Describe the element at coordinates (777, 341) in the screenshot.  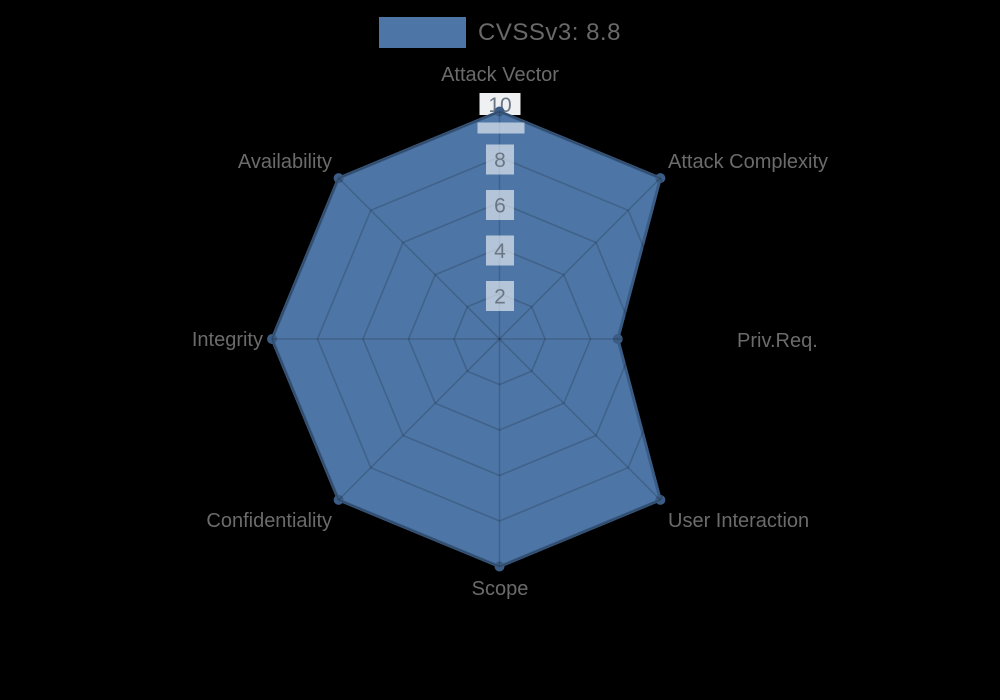
I see `axis-label-priv-req: Priv.Req.` at that location.